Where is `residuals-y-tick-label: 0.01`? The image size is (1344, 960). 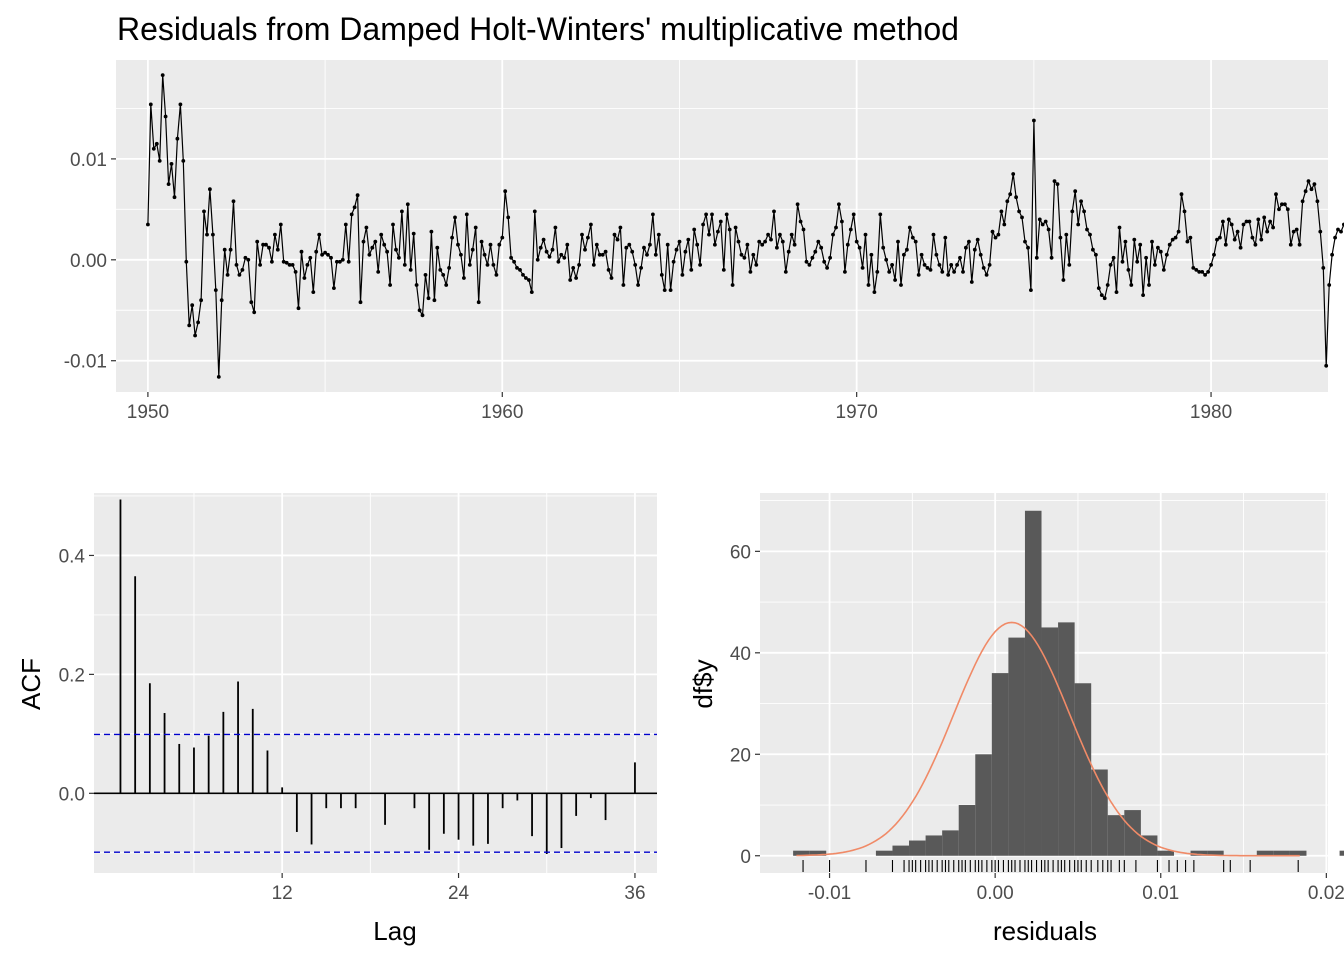 residuals-y-tick-label: 0.01 is located at coordinates (88, 160).